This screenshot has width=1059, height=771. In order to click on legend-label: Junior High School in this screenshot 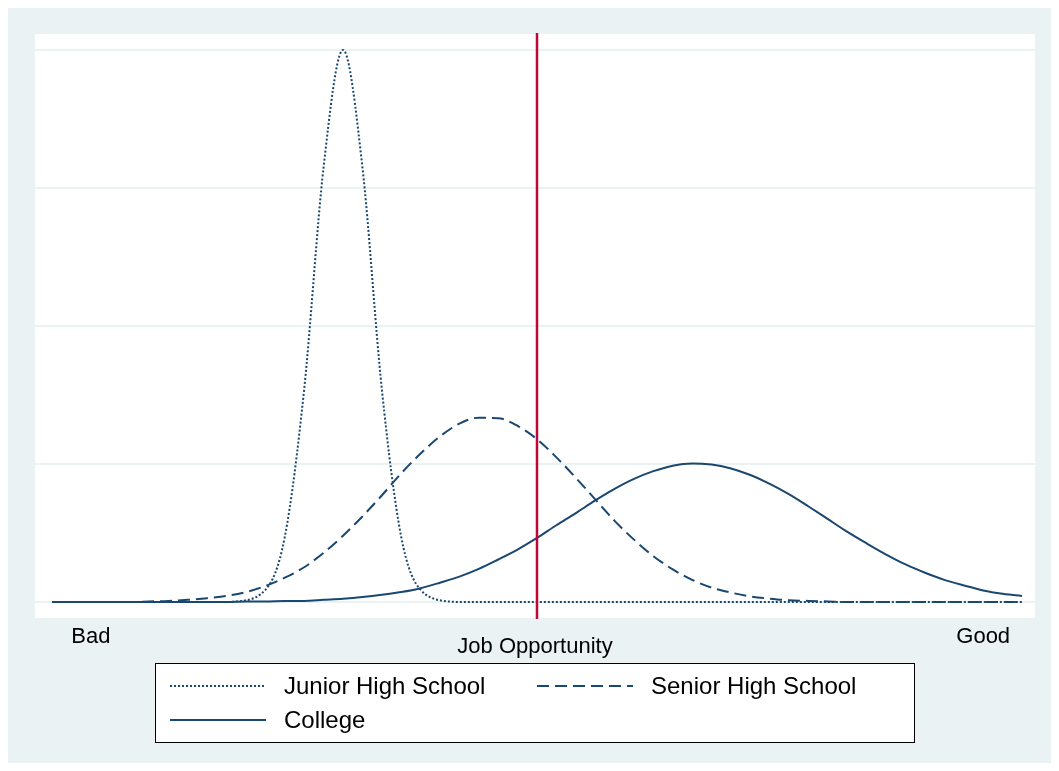, I will do `click(385, 686)`.